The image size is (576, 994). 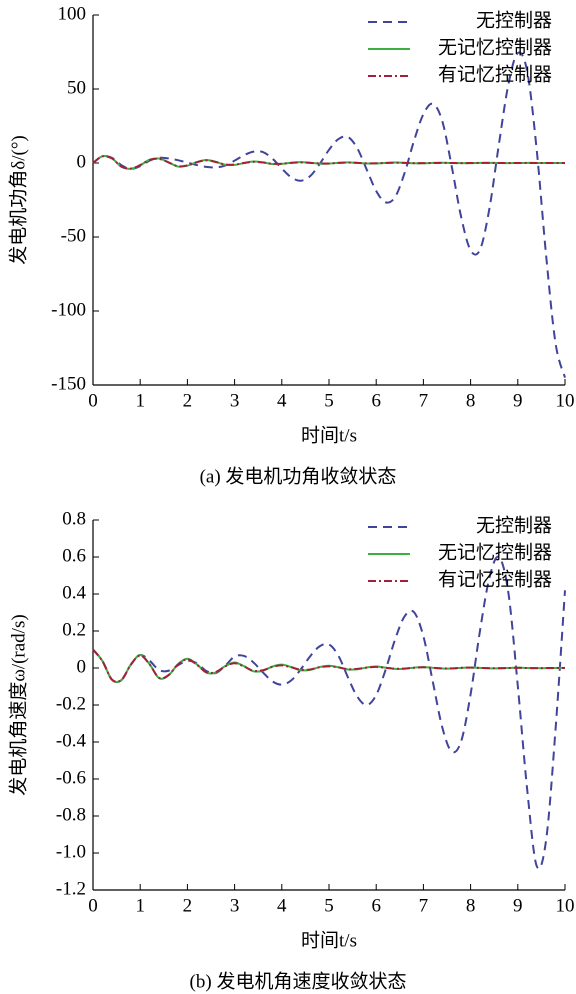 What do you see at coordinates (71, 703) in the screenshot?
I see `y-tick-label: -0.2` at bounding box center [71, 703].